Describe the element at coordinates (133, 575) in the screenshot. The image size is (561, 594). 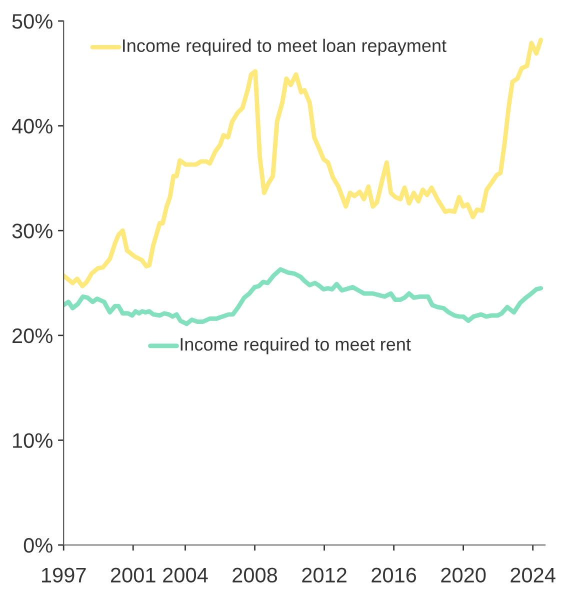
I see `x-tick-label: 2001` at that location.